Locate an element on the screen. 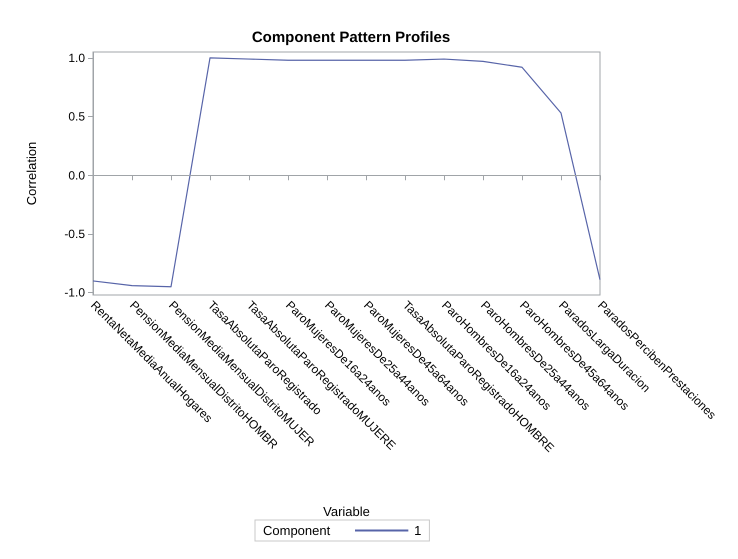 This screenshot has height=559, width=738. y-tick-label: 0.0 is located at coordinates (77, 175).